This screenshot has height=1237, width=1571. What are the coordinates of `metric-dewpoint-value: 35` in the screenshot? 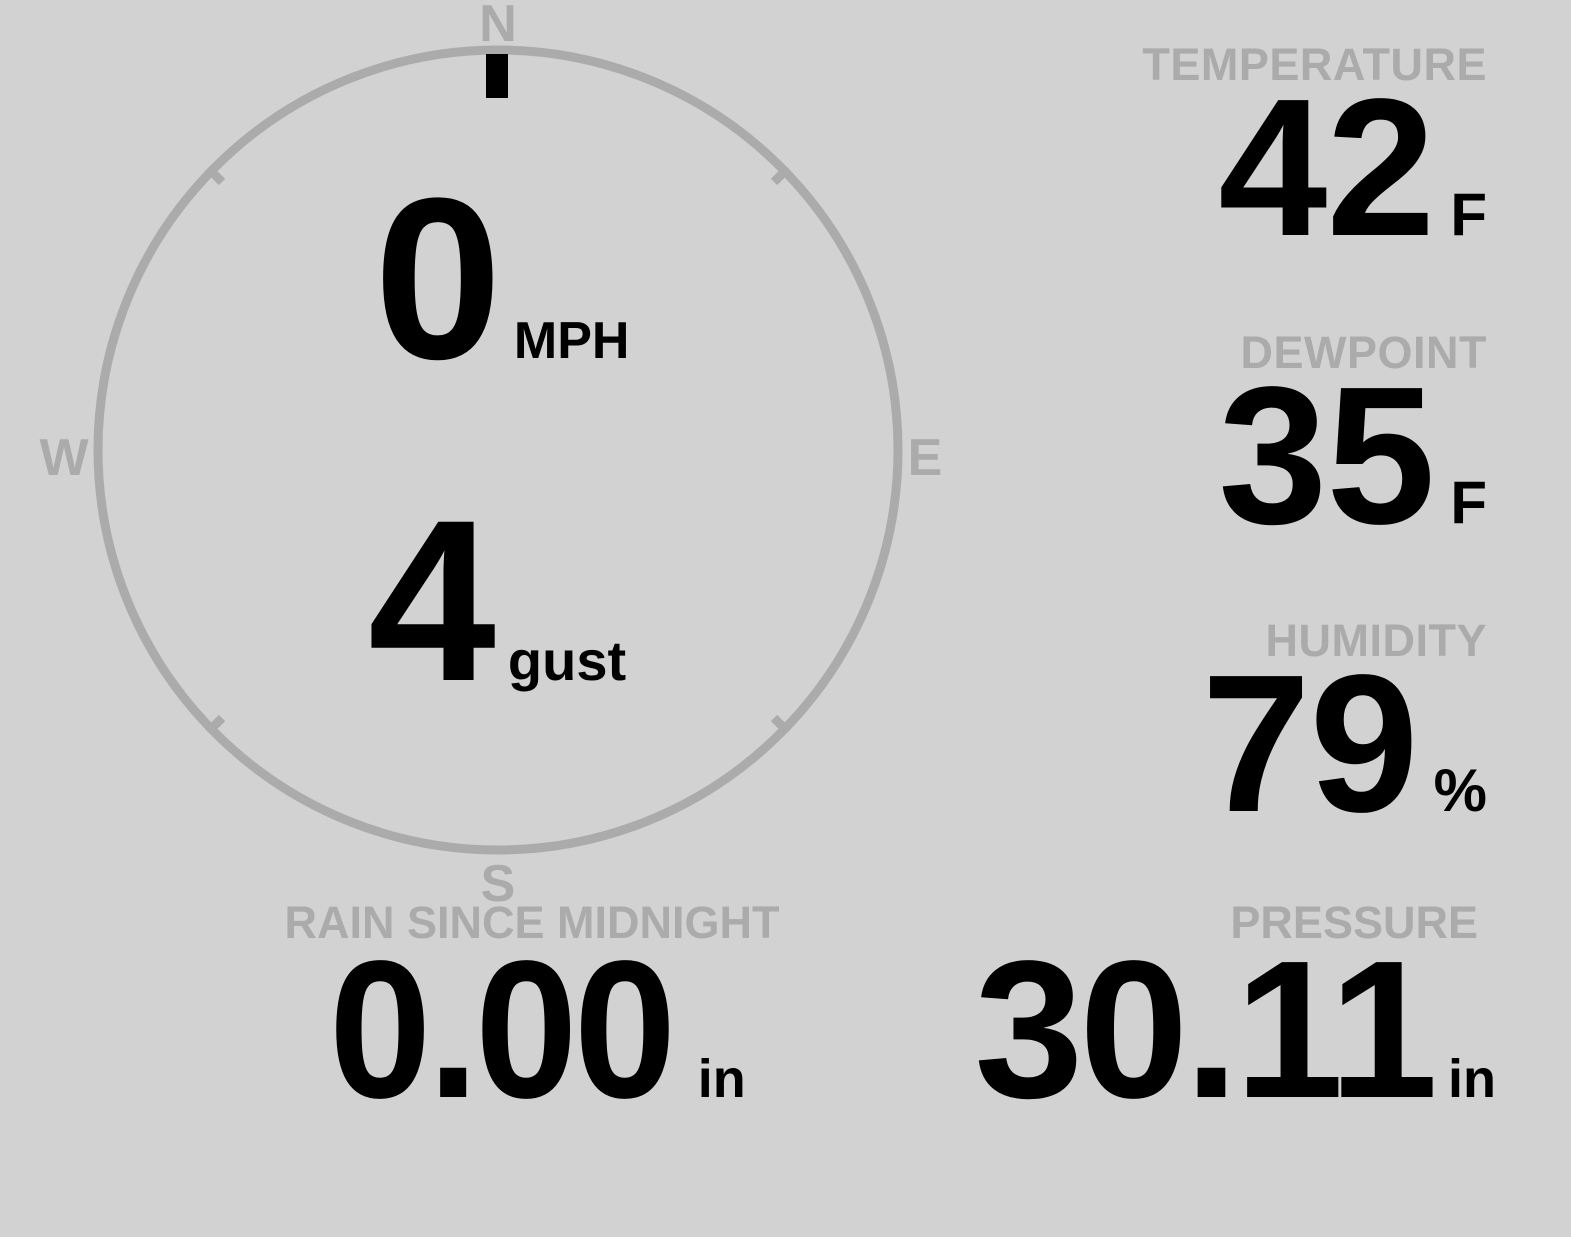 It's located at (1326, 455).